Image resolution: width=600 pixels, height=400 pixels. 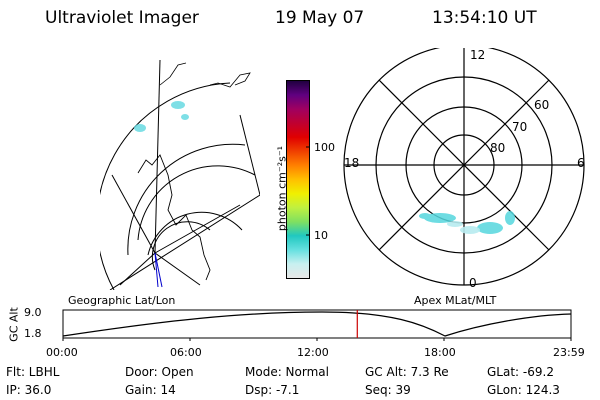 What do you see at coordinates (542, 105) in the screenshot?
I see `polar-label-60: 60` at bounding box center [542, 105].